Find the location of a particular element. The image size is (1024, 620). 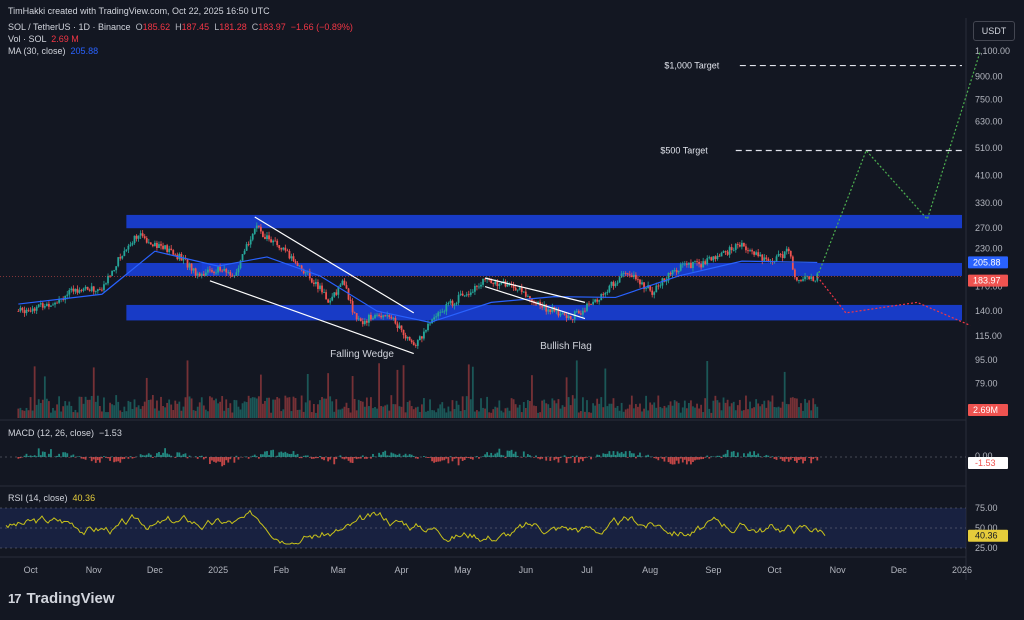

currency-button: USDT is located at coordinates (994, 31).